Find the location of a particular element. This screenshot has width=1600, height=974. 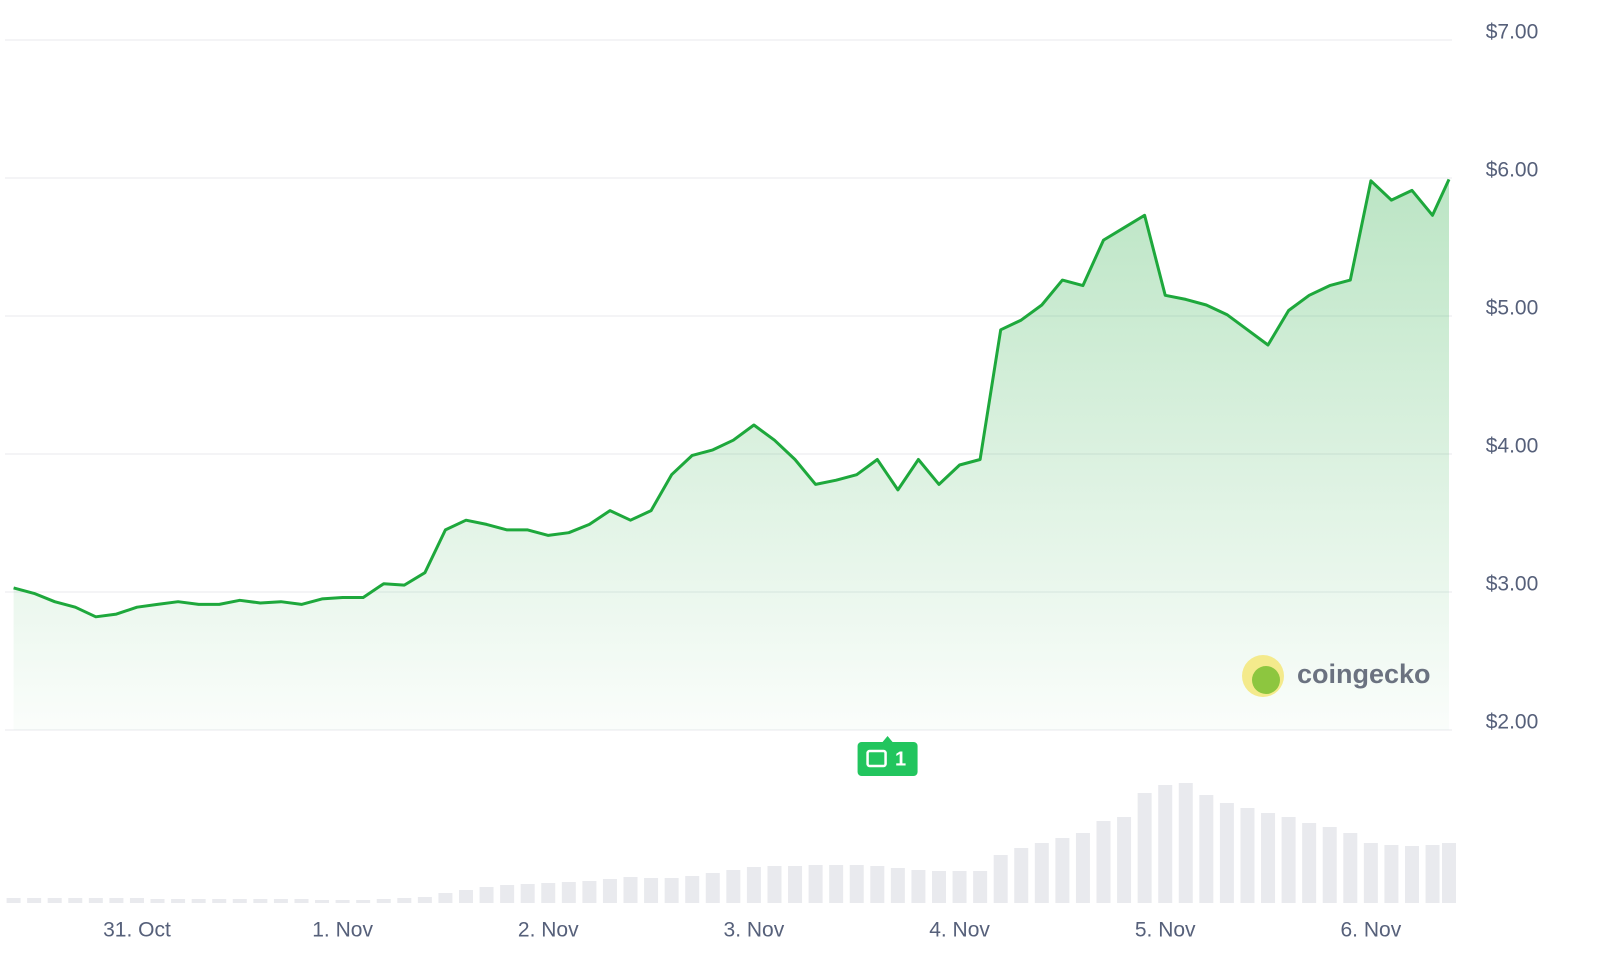

watermark-text: coingecko is located at coordinates (1364, 674).